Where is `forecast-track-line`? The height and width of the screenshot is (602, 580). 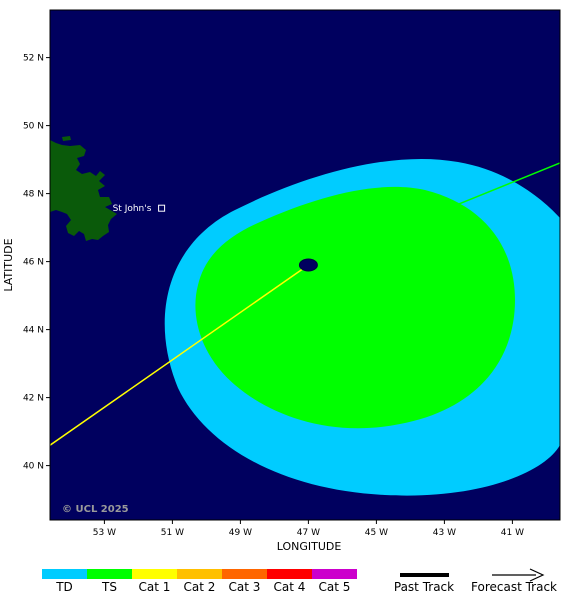 forecast-track-line is located at coordinates (434, 214).